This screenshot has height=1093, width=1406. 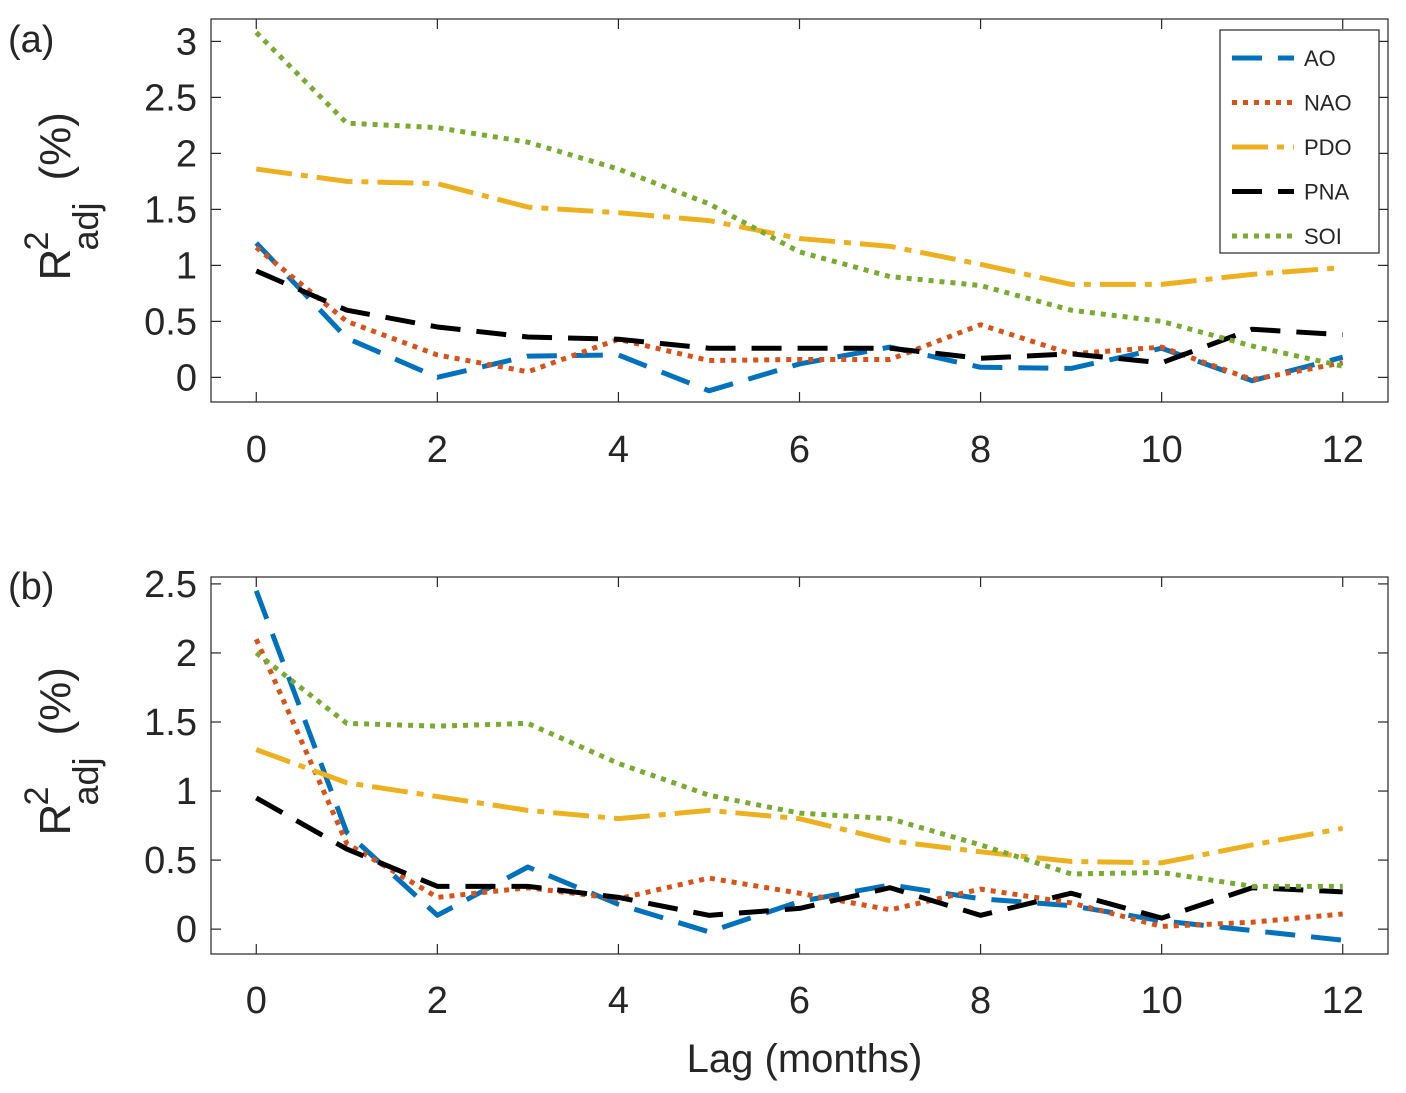 I want to click on legend-label-pna: PNA, so click(x=1327, y=192).